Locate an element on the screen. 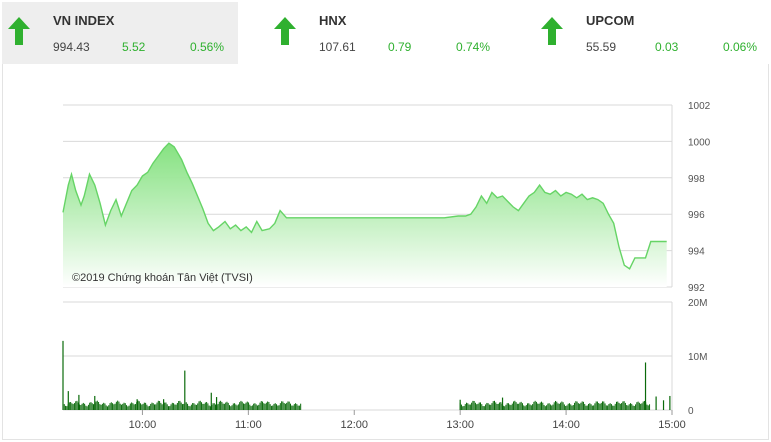  volume-y-tick-label: 10M is located at coordinates (697, 357).